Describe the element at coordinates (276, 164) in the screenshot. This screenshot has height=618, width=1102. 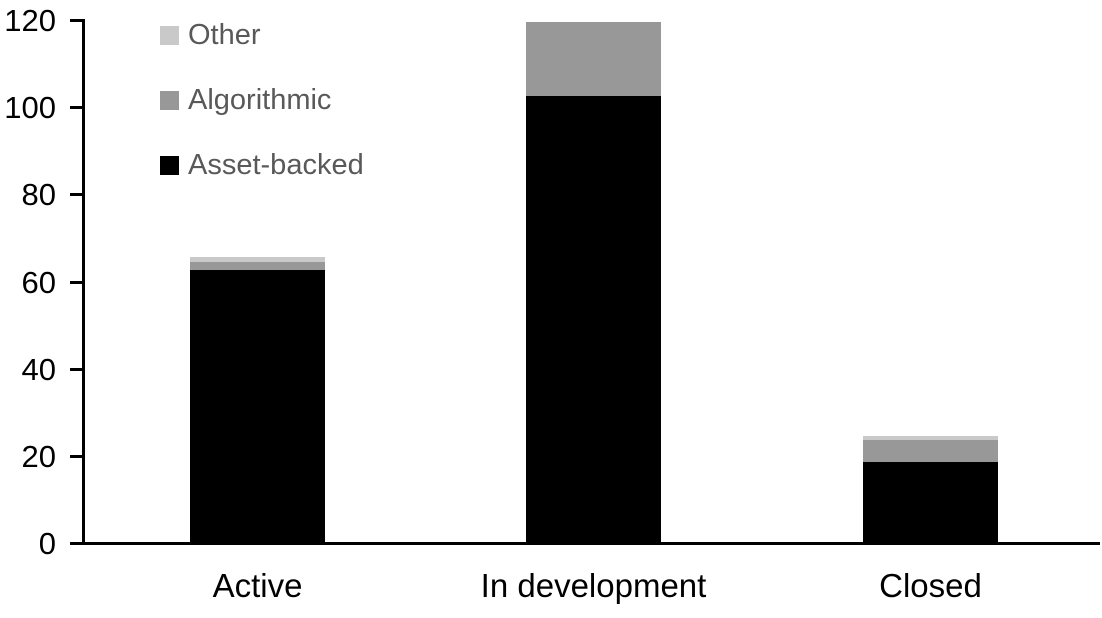
I see `legend-label-asset-backed: Asset-backed` at that location.